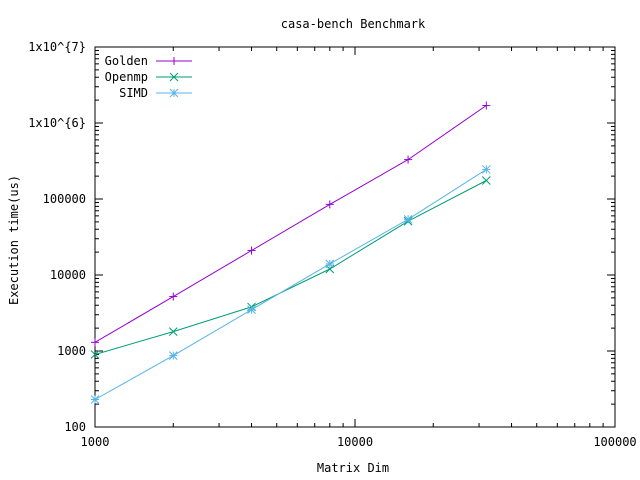  I want to click on legend-item: Golden, so click(148, 61).